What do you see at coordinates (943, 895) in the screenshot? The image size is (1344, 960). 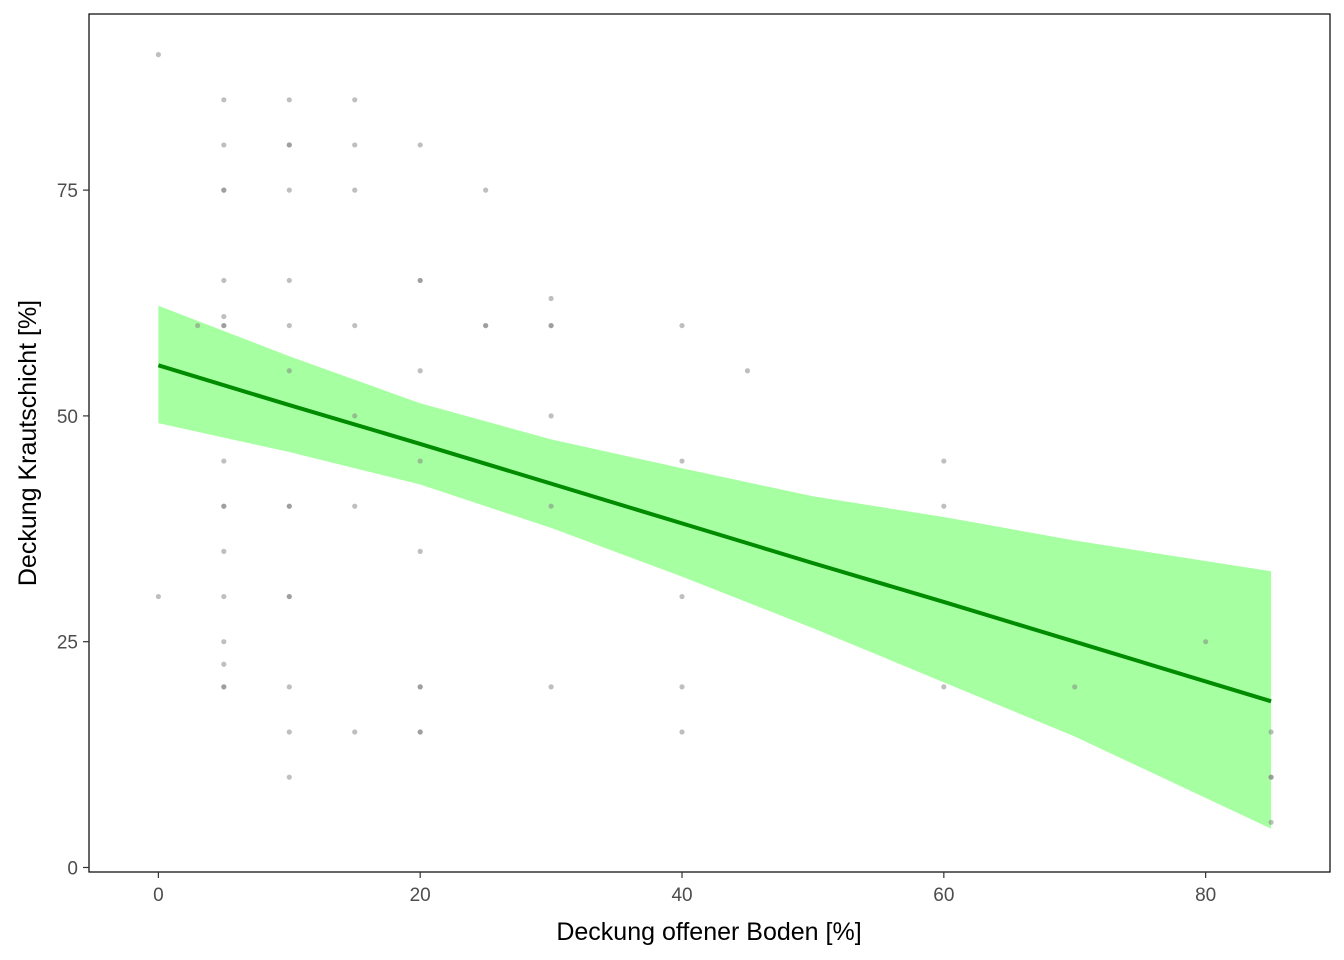 I see `x-tick-label: 60` at bounding box center [943, 895].